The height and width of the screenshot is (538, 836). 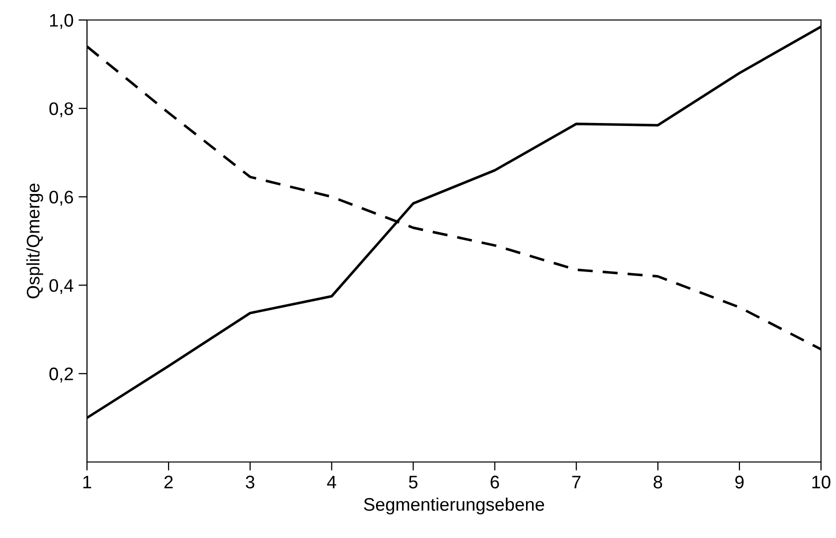 What do you see at coordinates (61, 286) in the screenshot?
I see `y-tick-label: 0,4` at bounding box center [61, 286].